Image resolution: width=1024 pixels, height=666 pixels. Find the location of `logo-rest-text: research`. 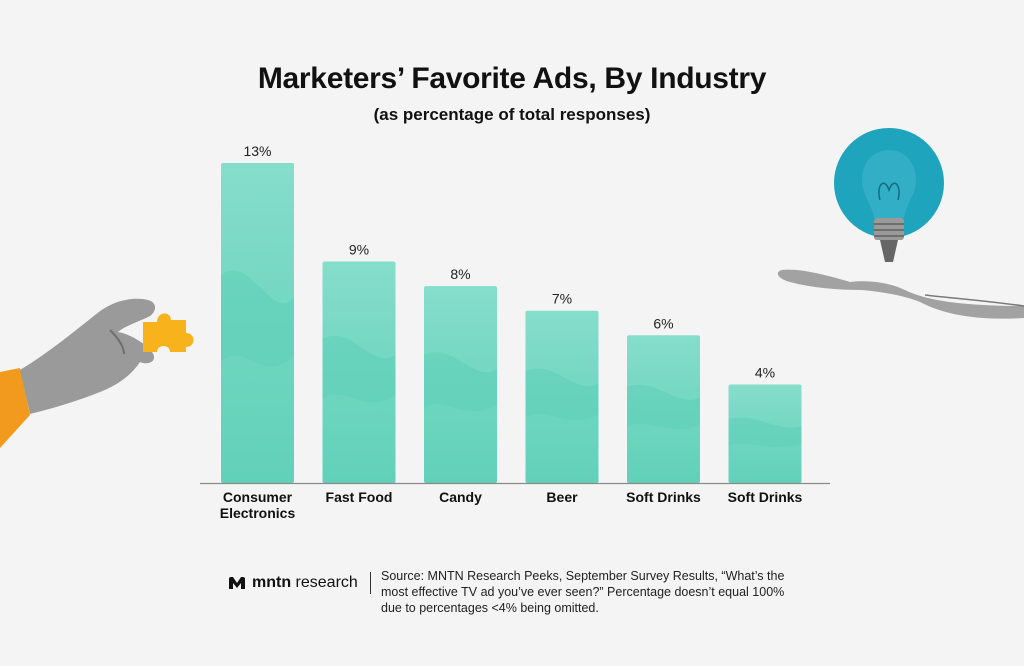

logo-rest-text: research is located at coordinates (324, 582).